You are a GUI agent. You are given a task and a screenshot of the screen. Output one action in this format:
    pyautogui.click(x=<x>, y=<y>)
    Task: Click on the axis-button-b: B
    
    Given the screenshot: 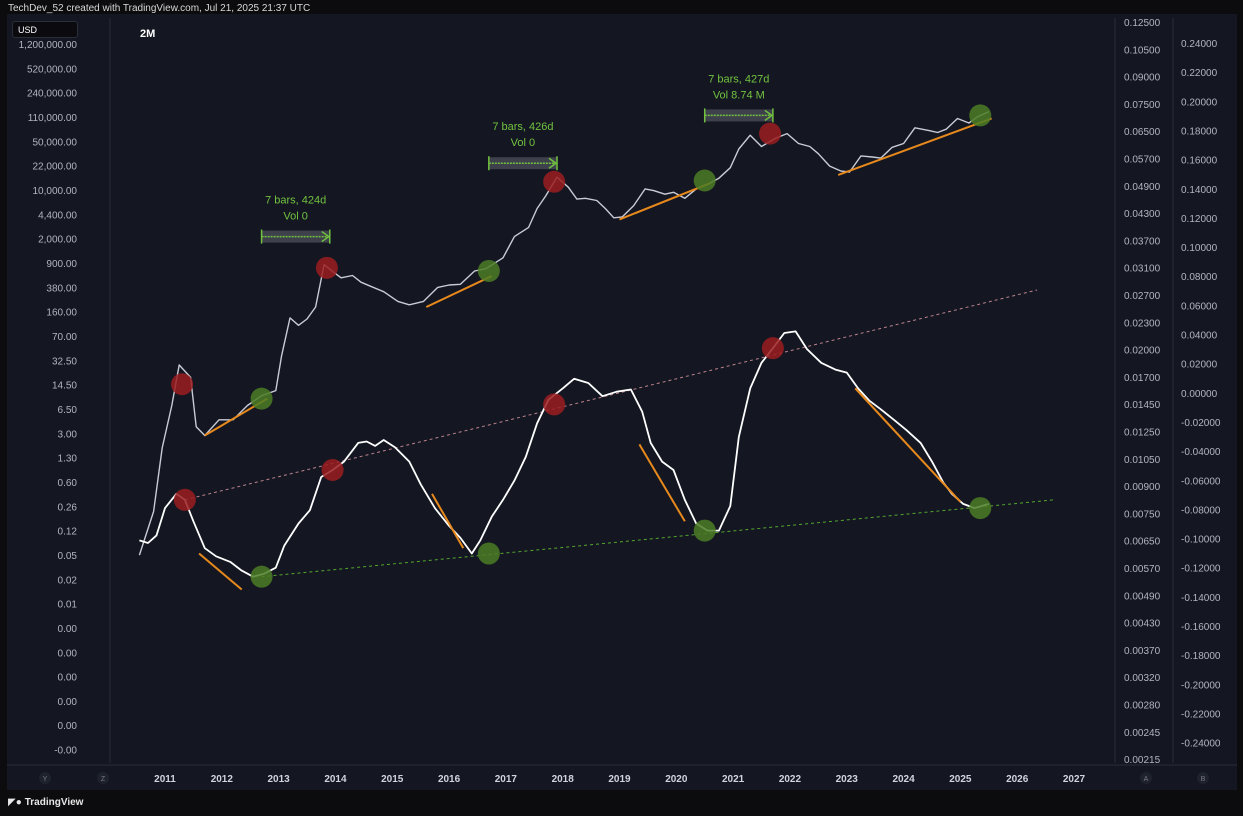 What is the action you would take?
    pyautogui.click(x=1203, y=779)
    